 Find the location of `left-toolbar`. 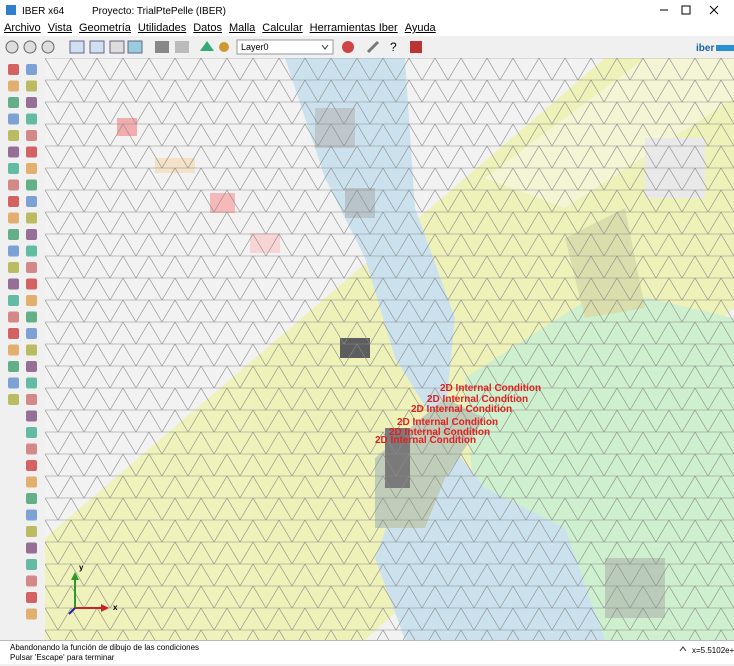

left-toolbar is located at coordinates (22, 349).